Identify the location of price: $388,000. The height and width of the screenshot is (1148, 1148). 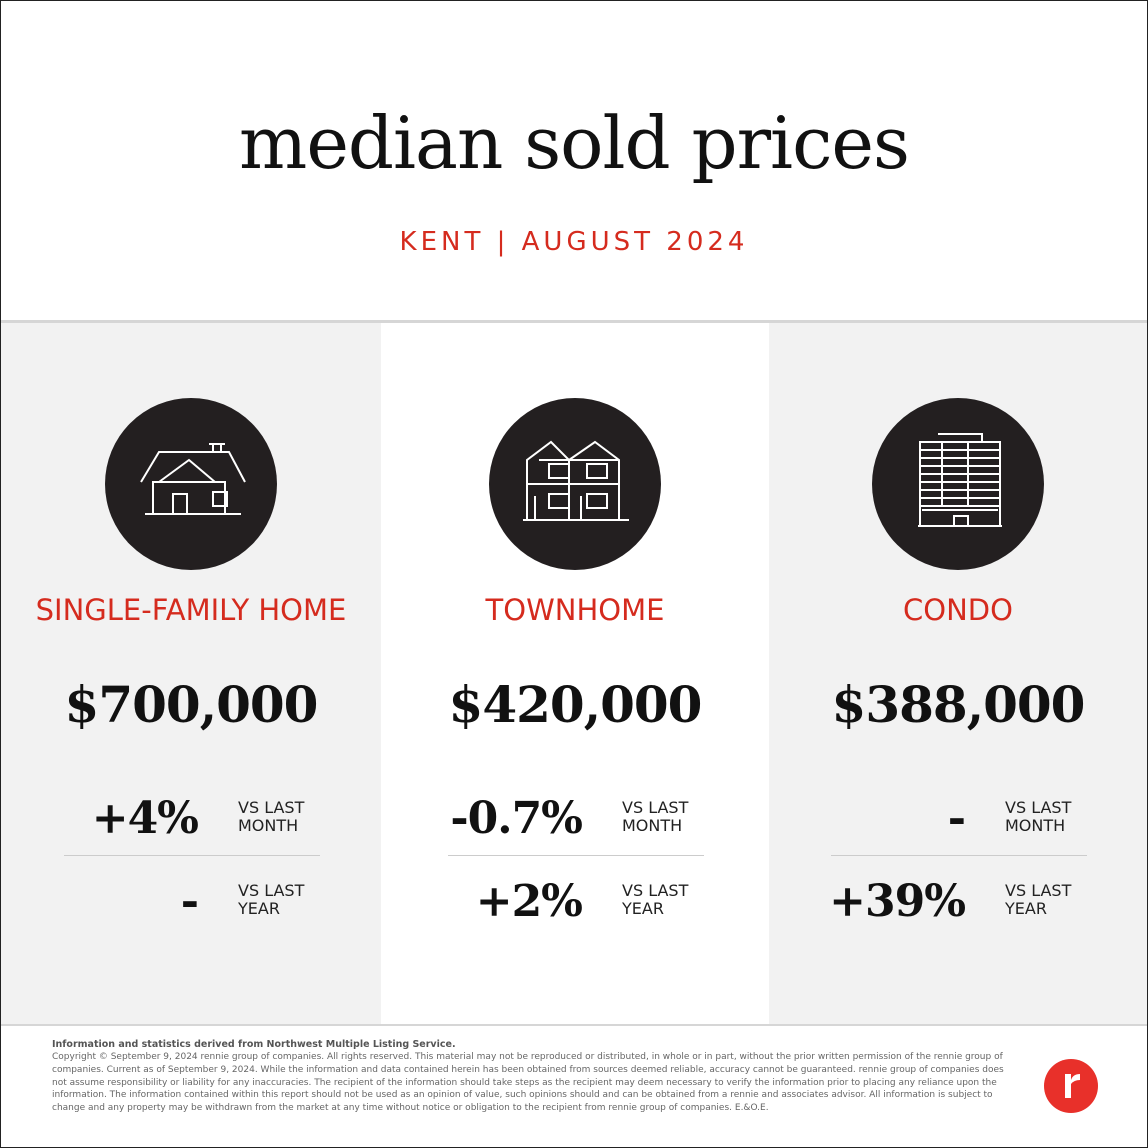
(958, 704).